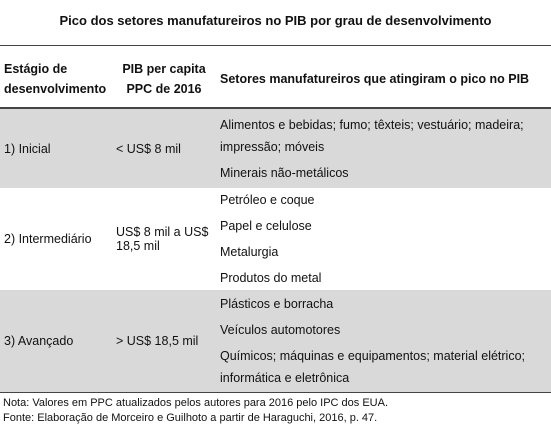 This screenshot has height=427, width=551. Describe the element at coordinates (27, 148) in the screenshot. I see `stage-cell: 1) Inicial` at that location.